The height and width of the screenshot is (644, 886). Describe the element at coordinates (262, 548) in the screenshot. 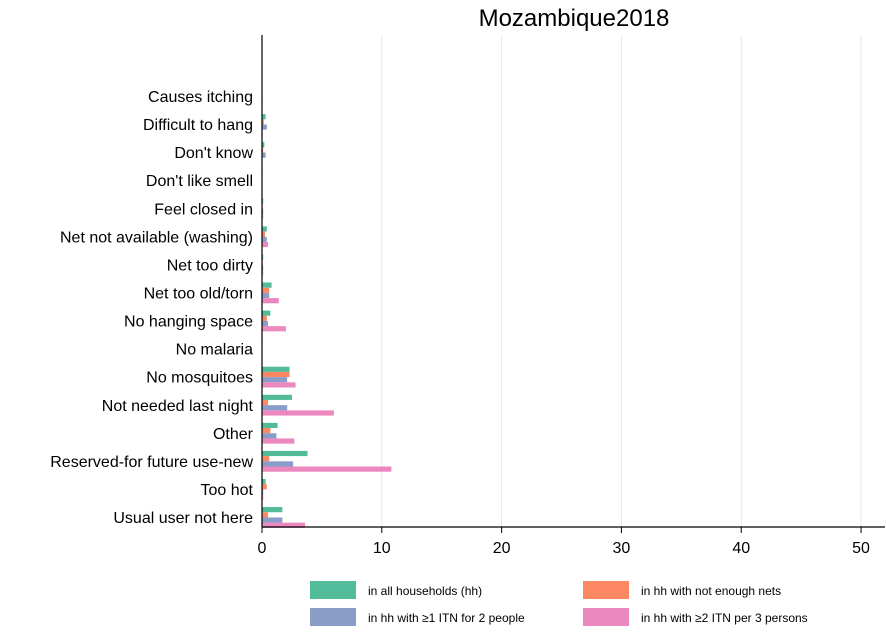

I see `x-tick-label: 0` at that location.